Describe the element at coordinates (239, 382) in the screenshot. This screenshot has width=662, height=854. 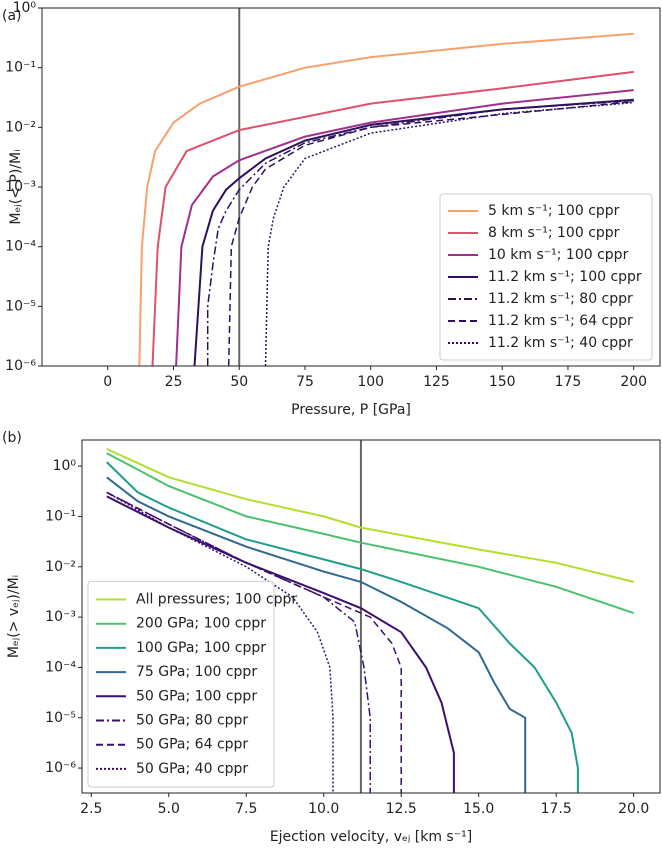
I see `x-tick-label: 50` at that location.